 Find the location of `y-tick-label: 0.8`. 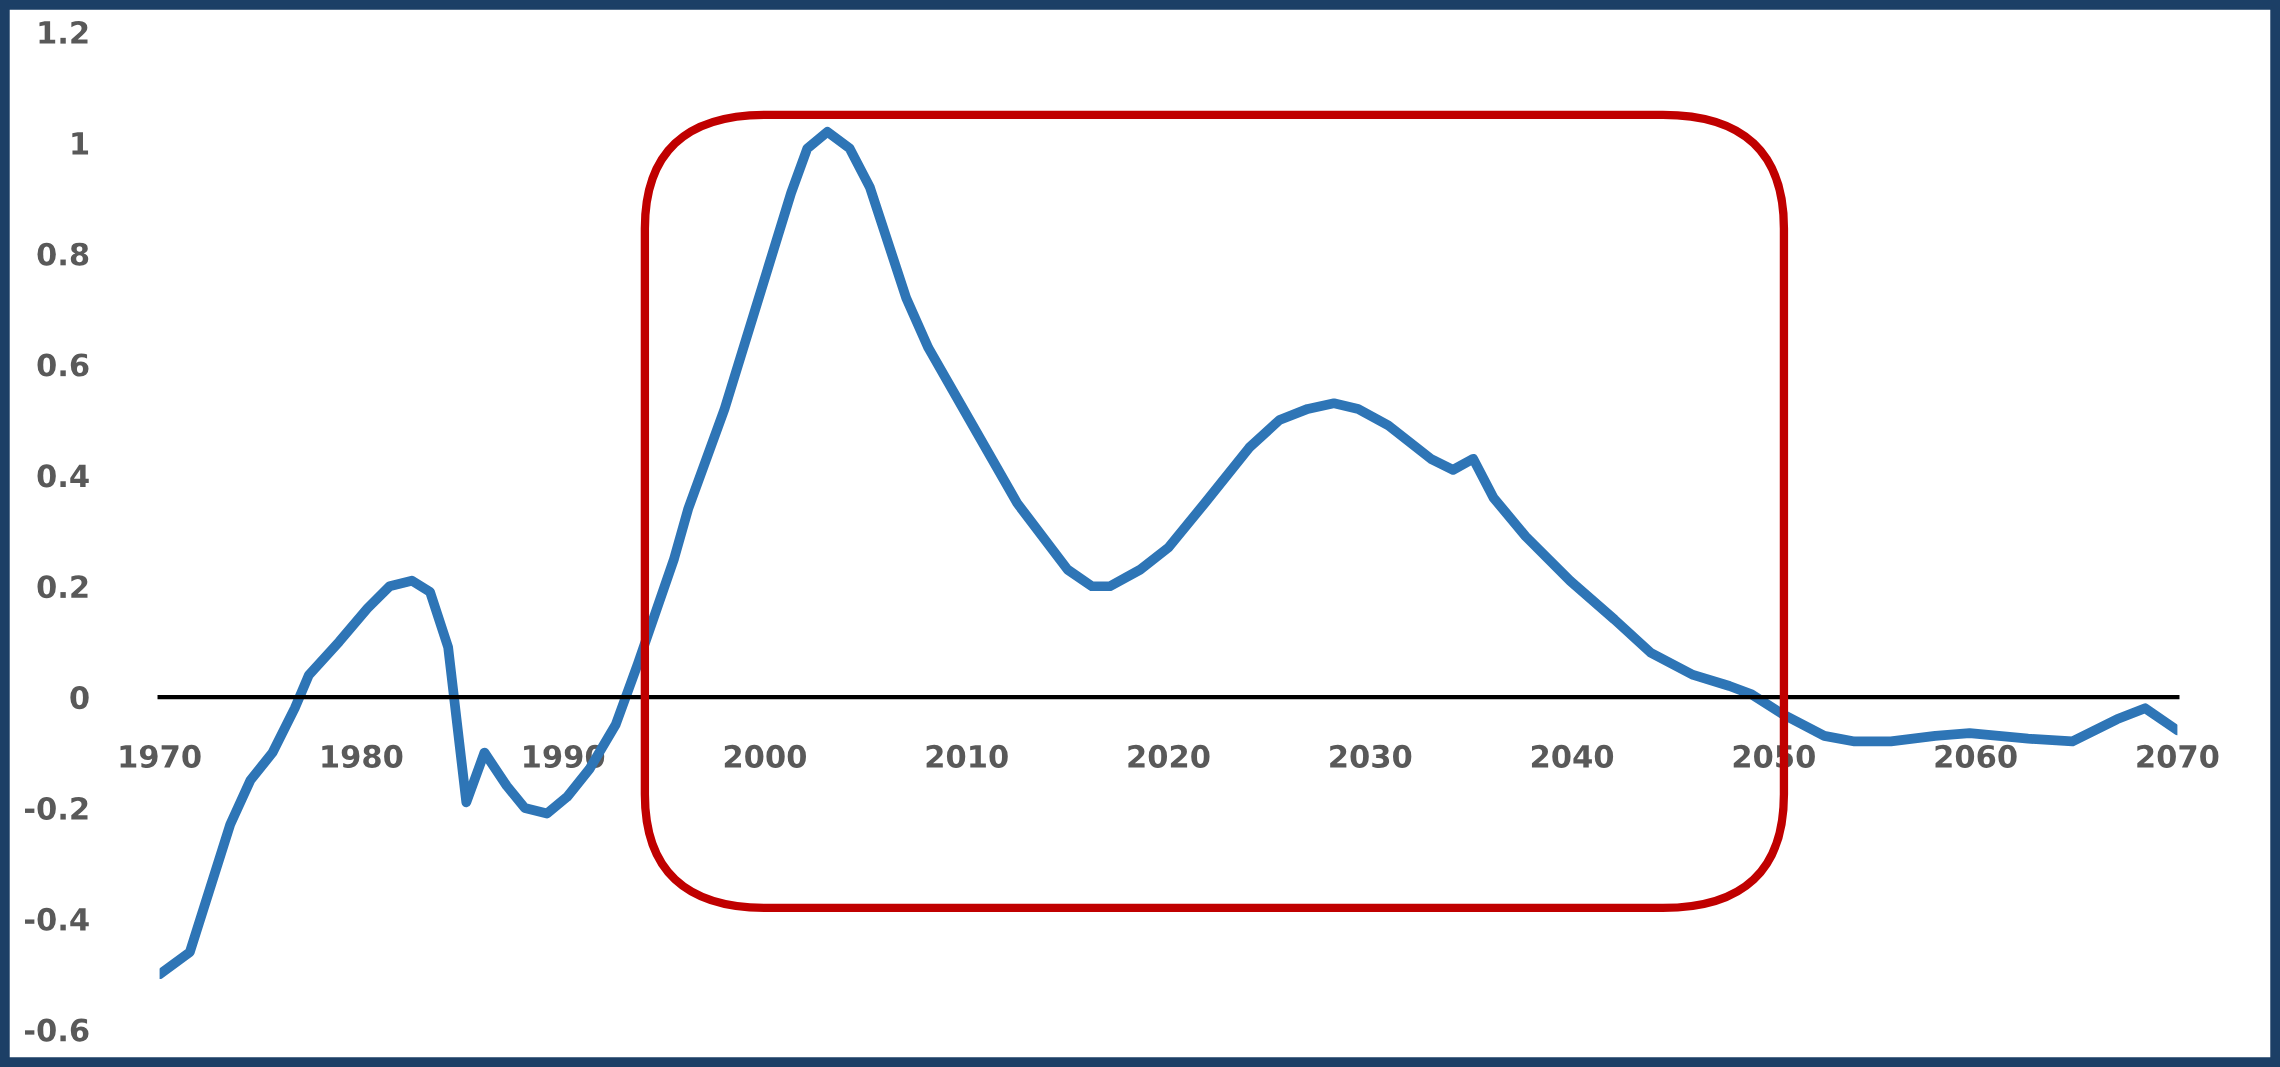

y-tick-label: 0.8 is located at coordinates (63, 254).